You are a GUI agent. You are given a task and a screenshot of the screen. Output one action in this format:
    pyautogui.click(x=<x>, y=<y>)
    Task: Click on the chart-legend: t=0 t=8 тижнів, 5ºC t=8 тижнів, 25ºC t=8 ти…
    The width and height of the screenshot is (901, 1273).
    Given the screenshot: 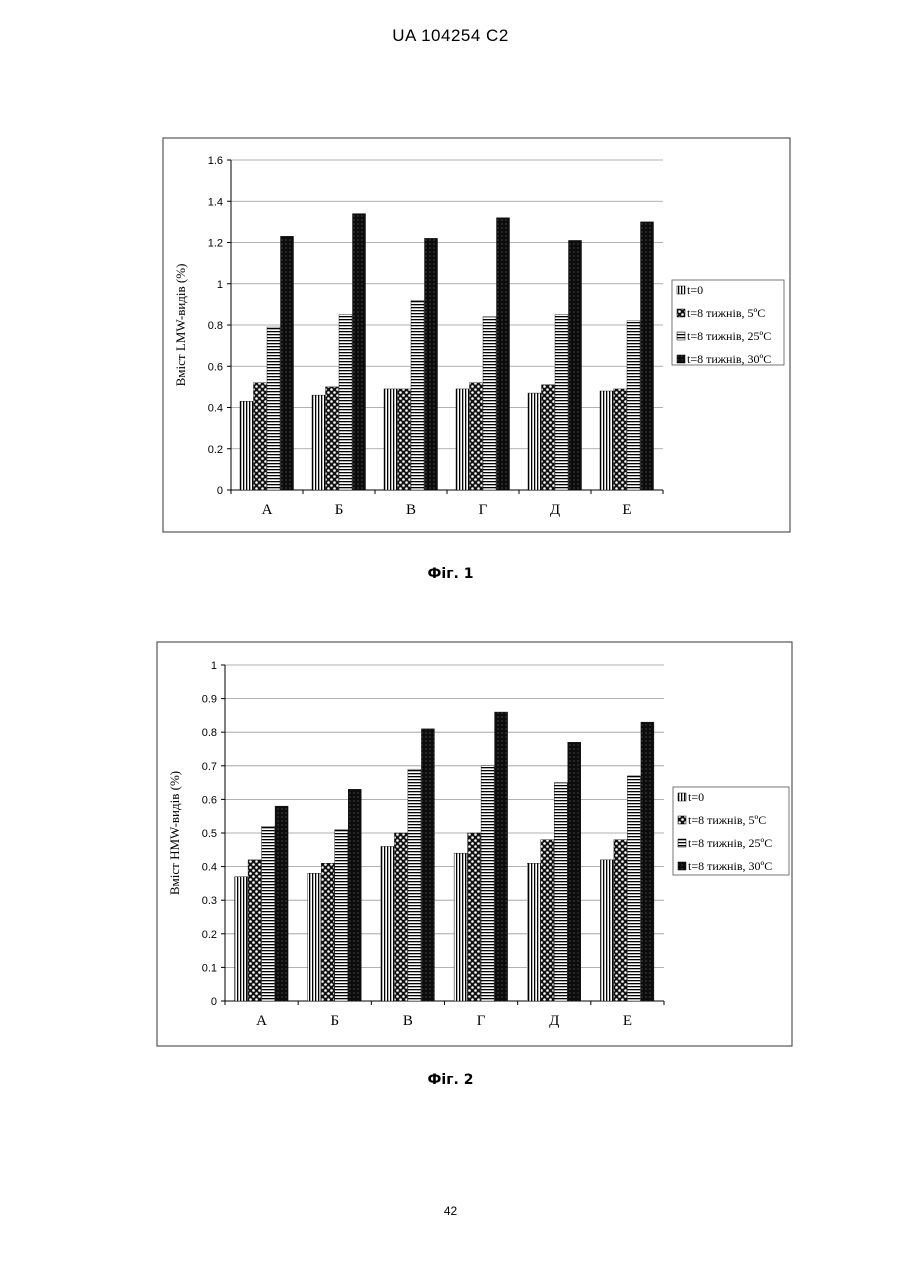 What is the action you would take?
    pyautogui.click(x=731, y=831)
    